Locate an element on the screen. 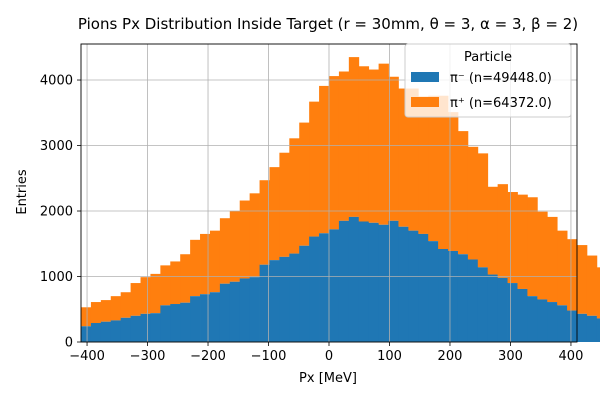 Image resolution: width=600 pixels, height=400 pixels. x-tick-label: −200 is located at coordinates (208, 356).